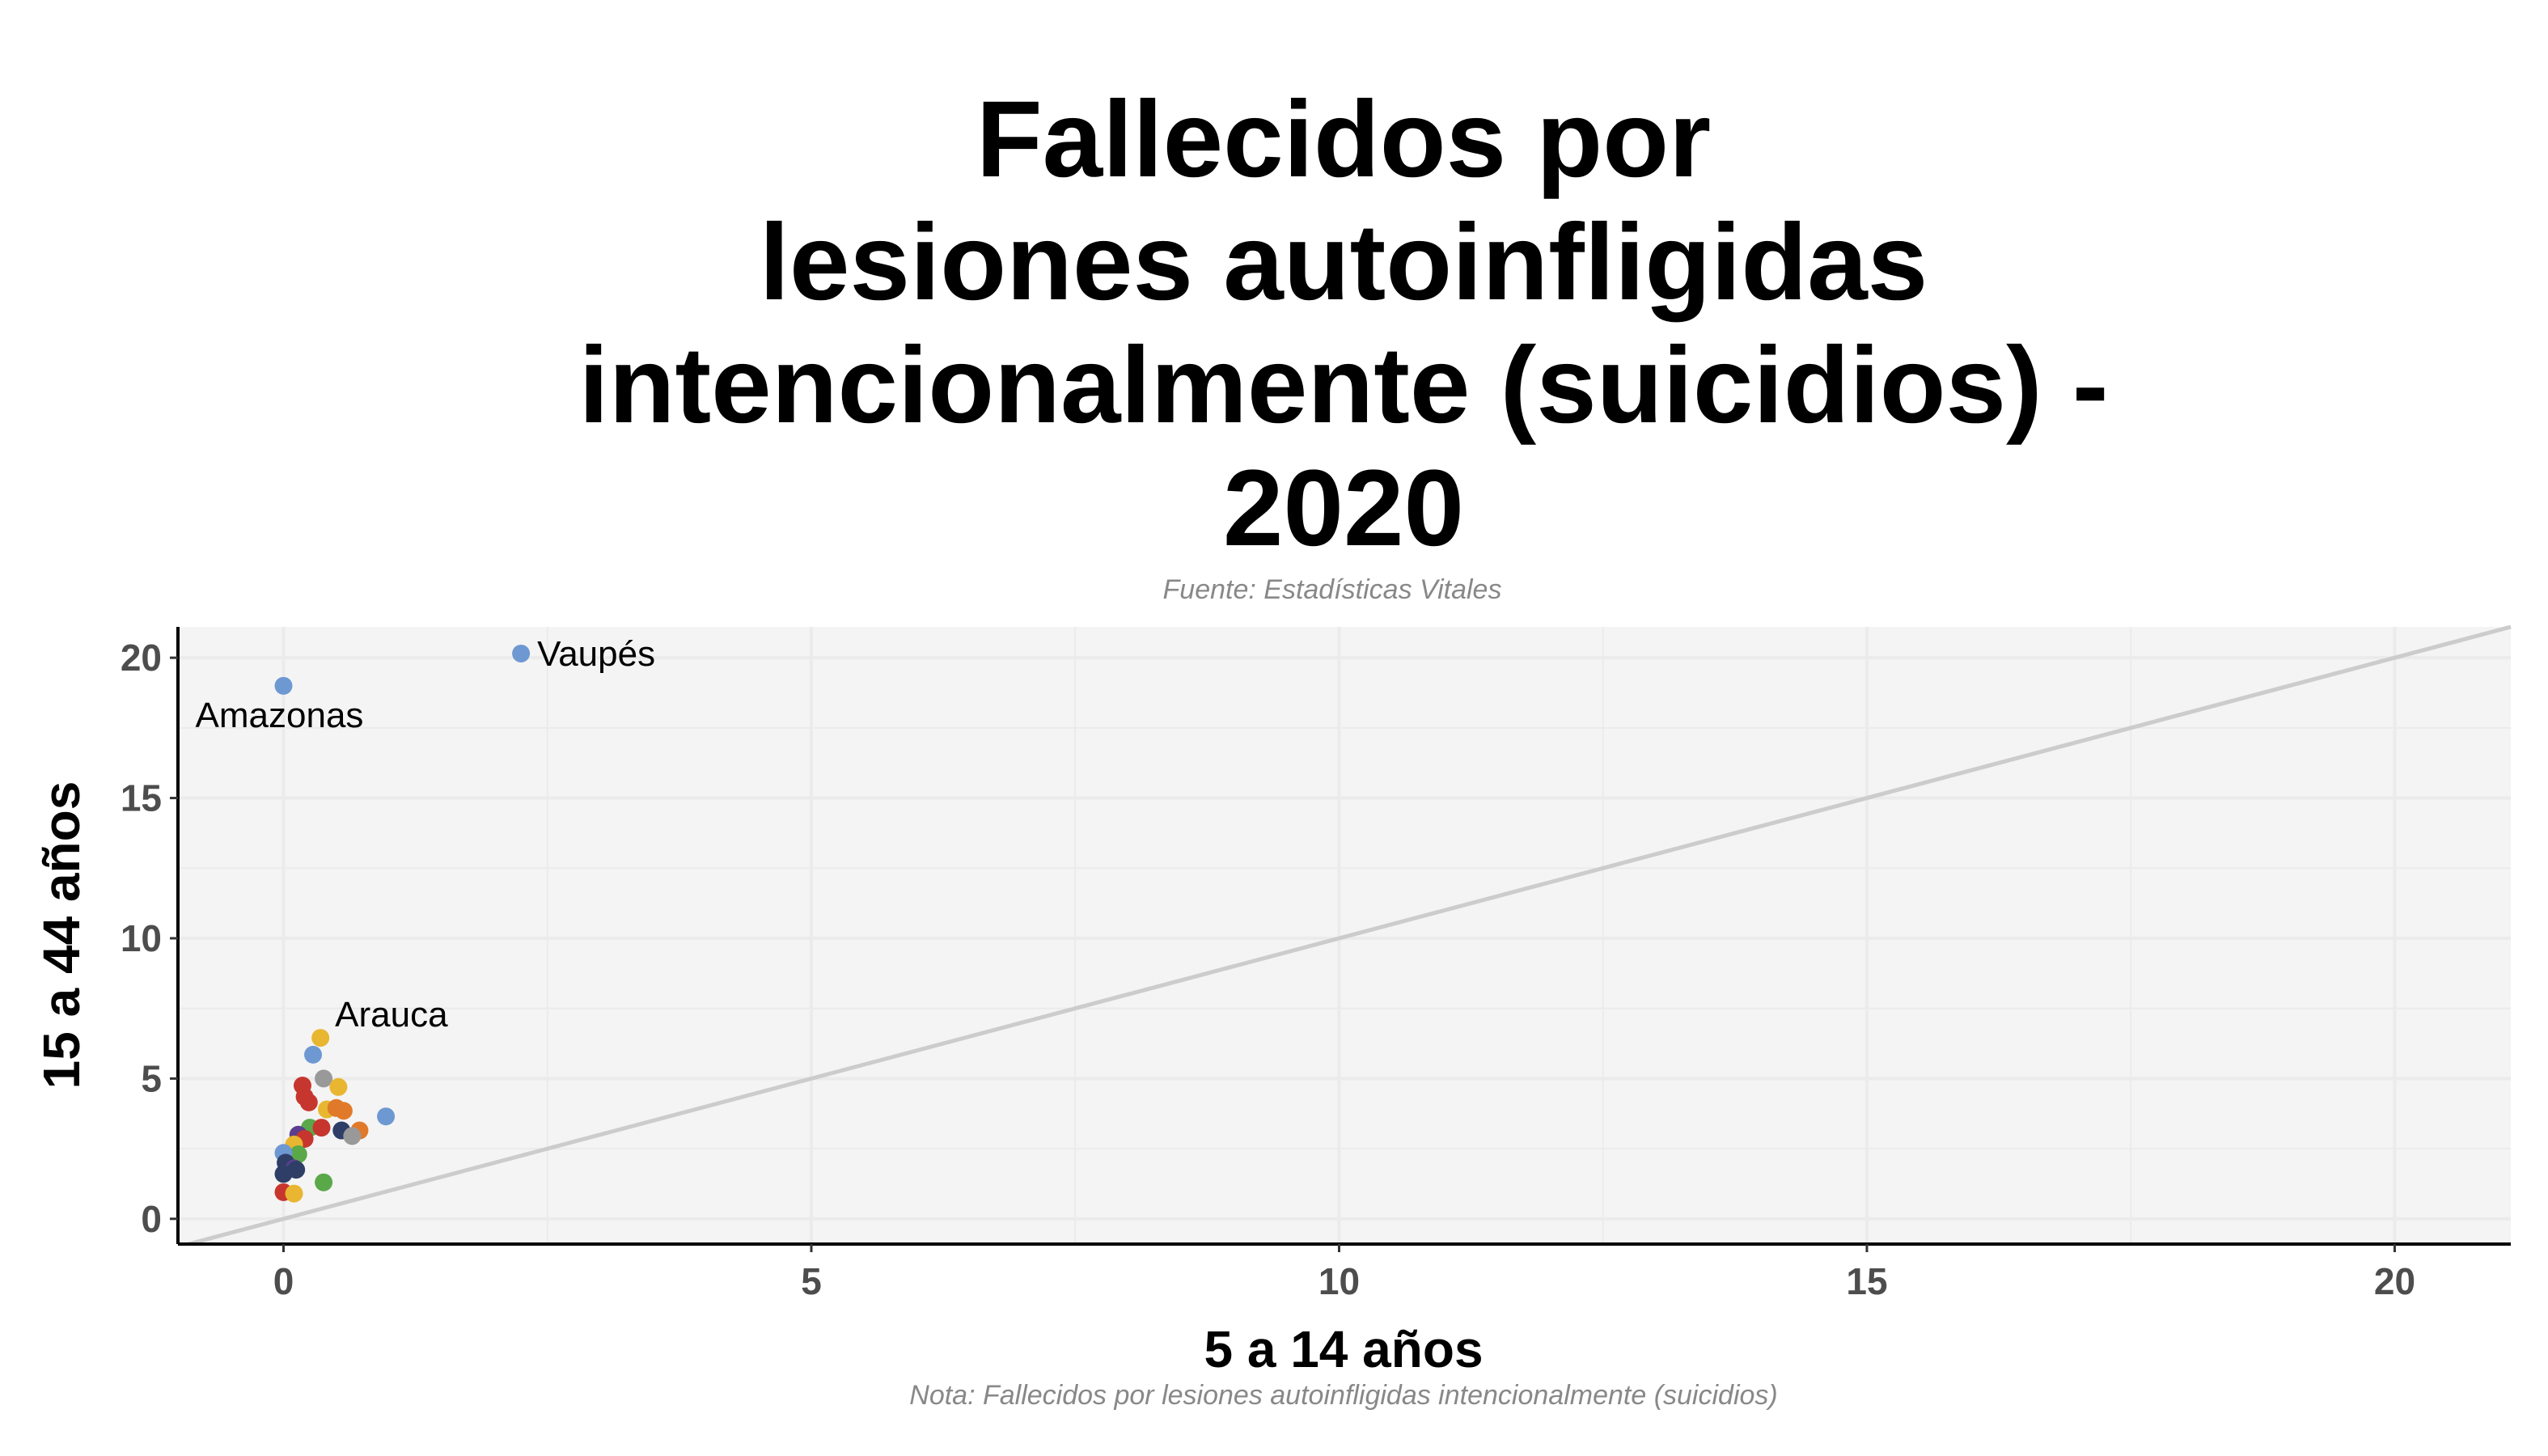 This screenshot has width=2548, height=1456. Describe the element at coordinates (1343, 139) in the screenshot. I see `chart-title-line-1: Fallecidos por` at that location.